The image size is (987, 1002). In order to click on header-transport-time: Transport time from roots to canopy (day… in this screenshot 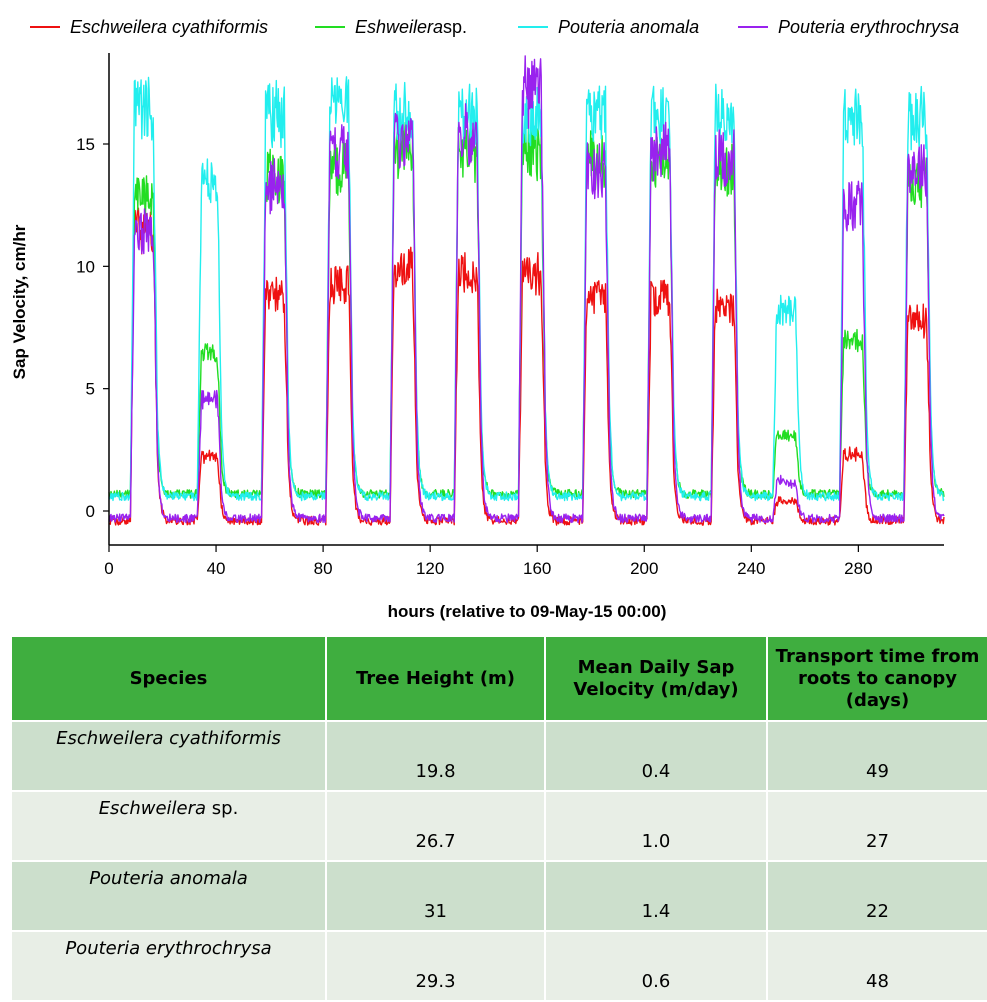, I will do `click(876, 678)`.